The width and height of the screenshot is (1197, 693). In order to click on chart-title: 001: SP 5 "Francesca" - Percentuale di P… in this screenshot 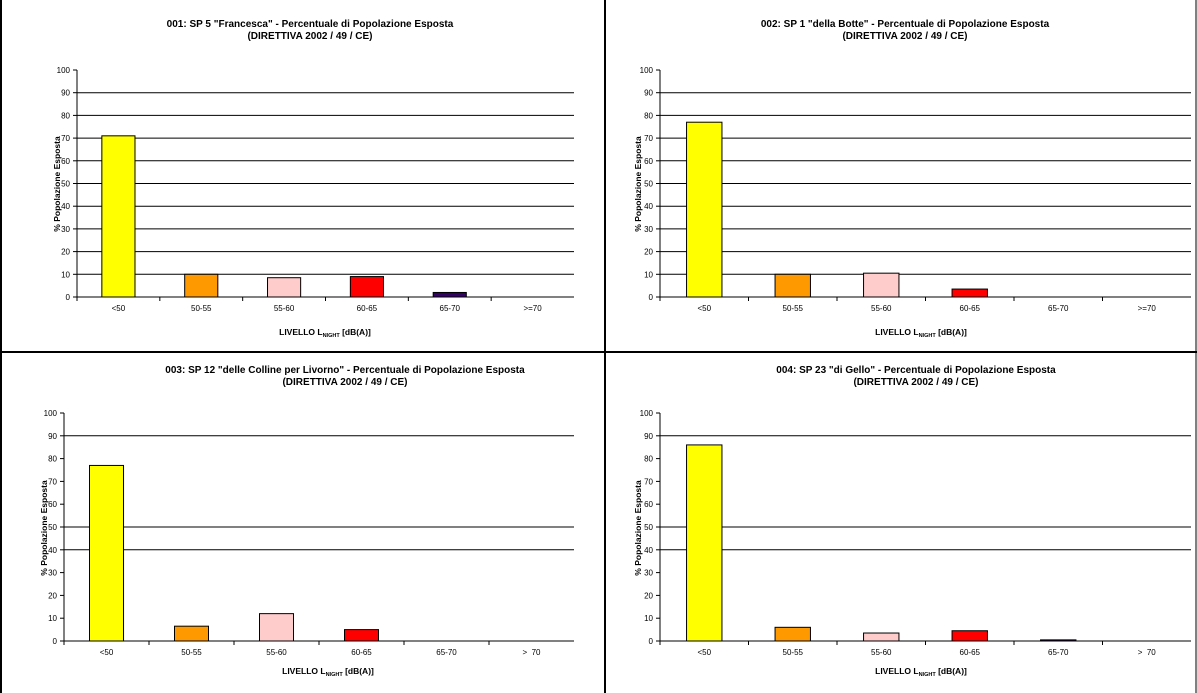, I will do `click(310, 24)`.